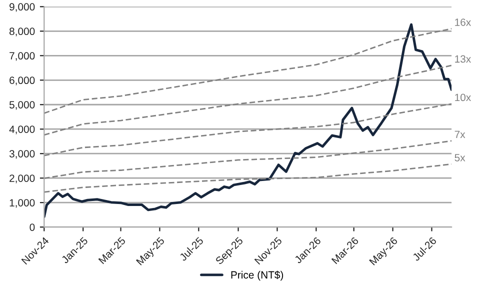 This screenshot has width=485, height=290. I want to click on y-tick-label: 2,000, so click(22, 179).